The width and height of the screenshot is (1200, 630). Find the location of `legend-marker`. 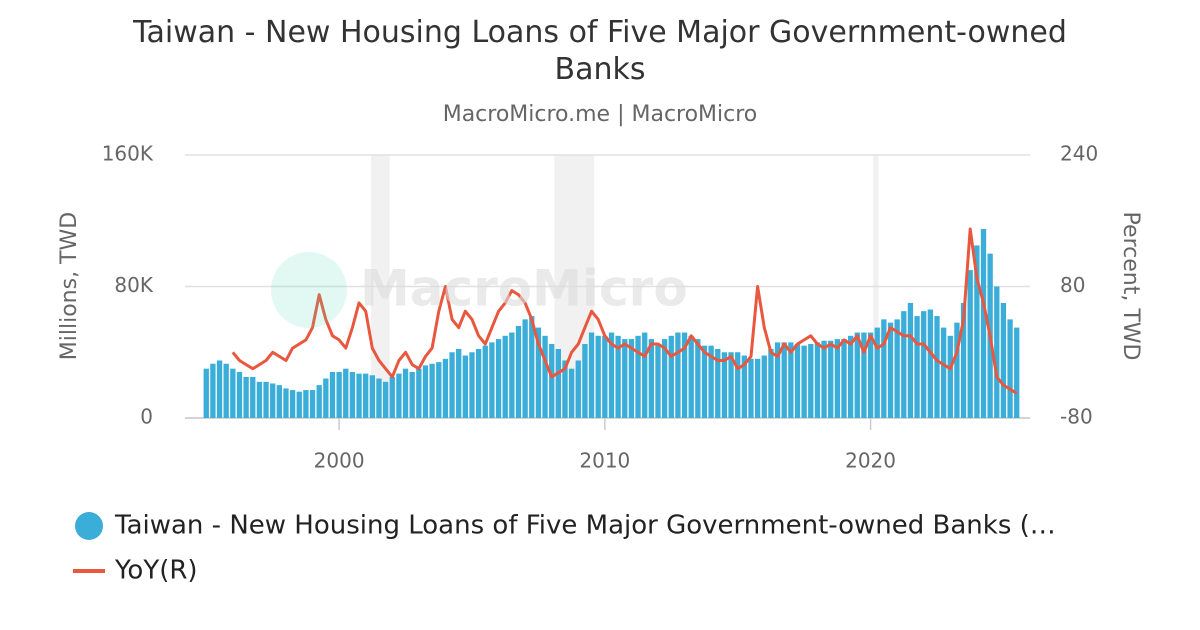

legend-marker is located at coordinates (89, 526).